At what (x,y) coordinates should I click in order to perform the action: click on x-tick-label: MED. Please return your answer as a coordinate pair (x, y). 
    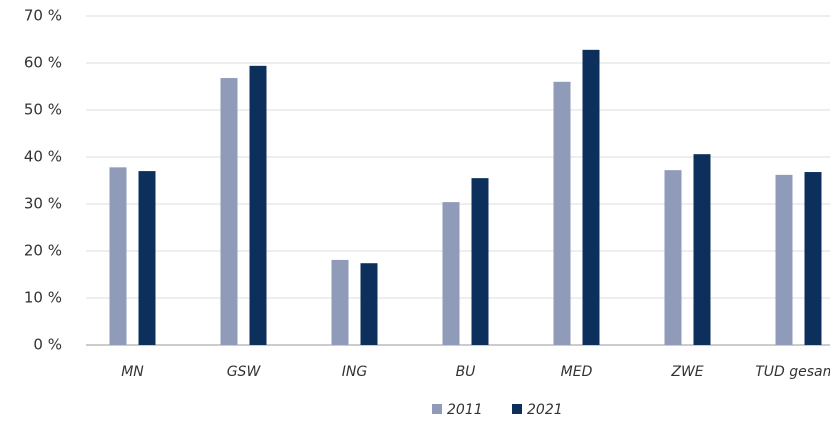
    Looking at the image, I should click on (577, 372).